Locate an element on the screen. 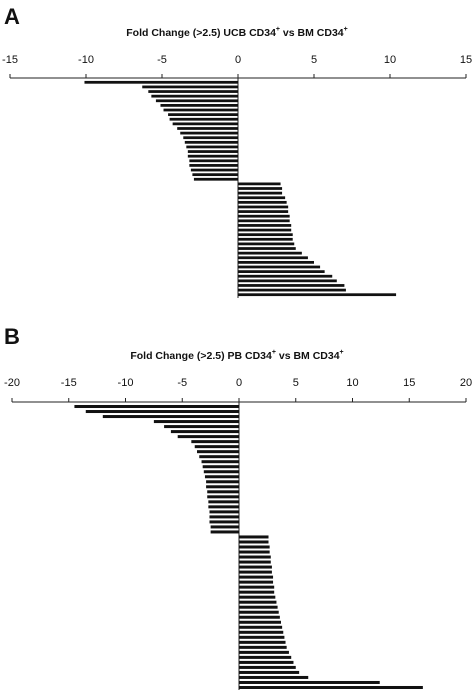  x-tick-label-a: 15 is located at coordinates (466, 60).